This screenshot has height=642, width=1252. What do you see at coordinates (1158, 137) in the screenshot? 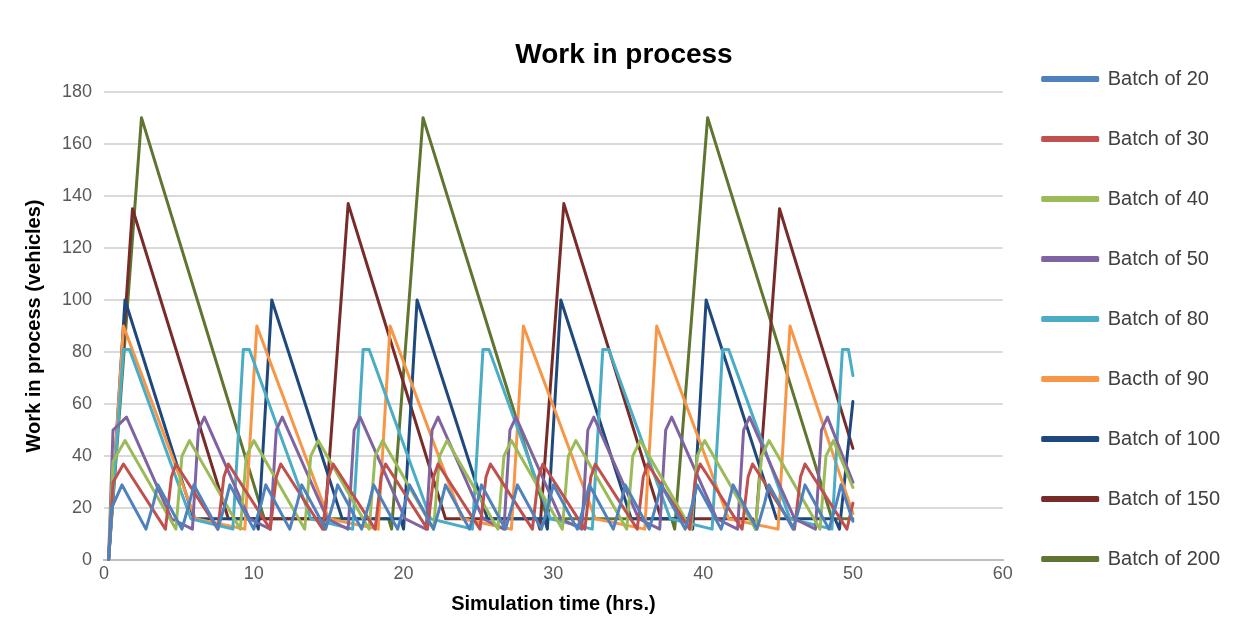
I see `legend-label: Batch of 30` at bounding box center [1158, 137].